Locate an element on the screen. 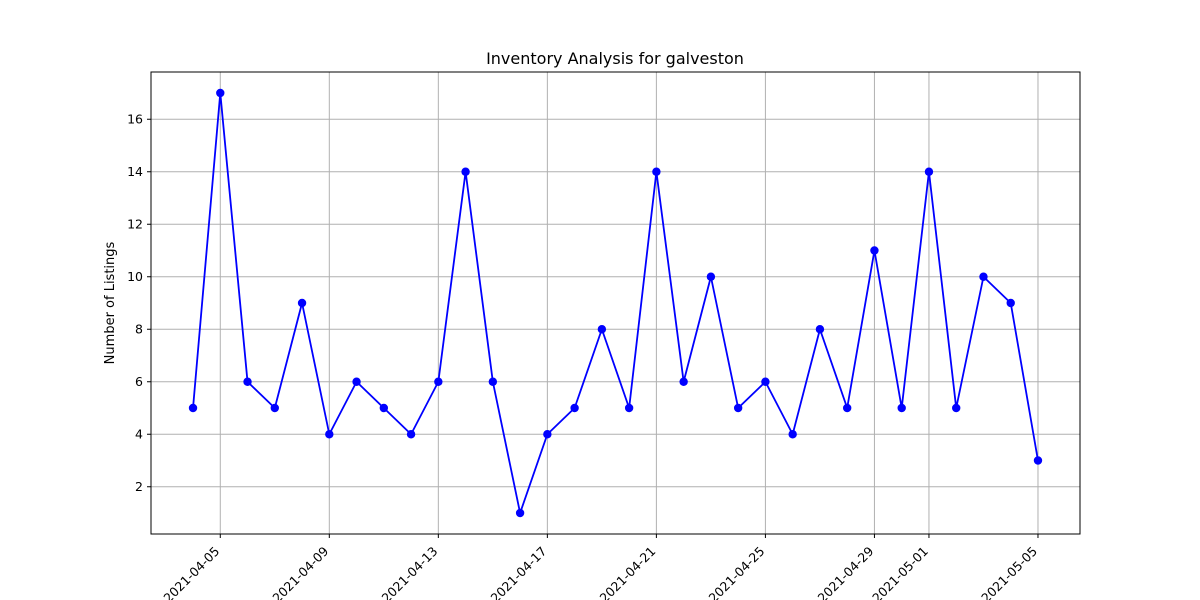 The width and height of the screenshot is (1200, 600). x-tick-label: 2021-04-05 is located at coordinates (191, 572).